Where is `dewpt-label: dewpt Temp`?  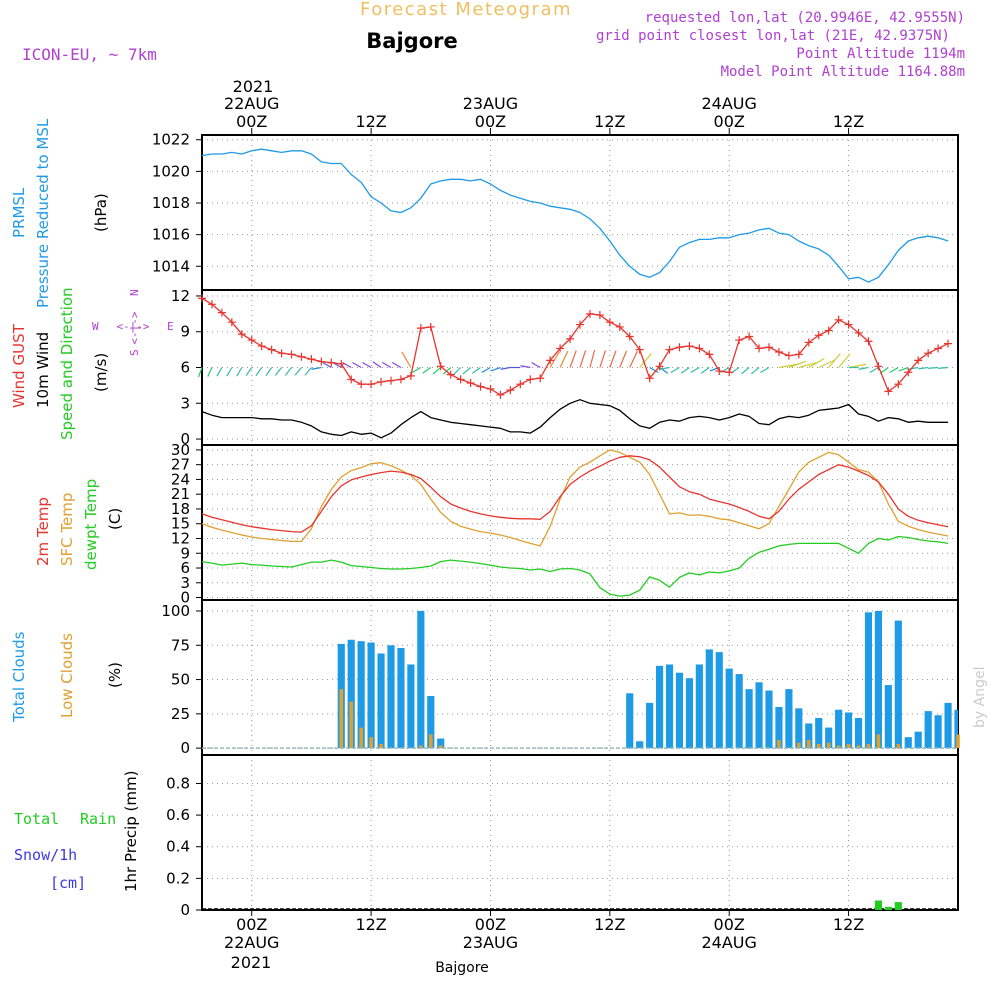
dewpt-label: dewpt Temp is located at coordinates (91, 524).